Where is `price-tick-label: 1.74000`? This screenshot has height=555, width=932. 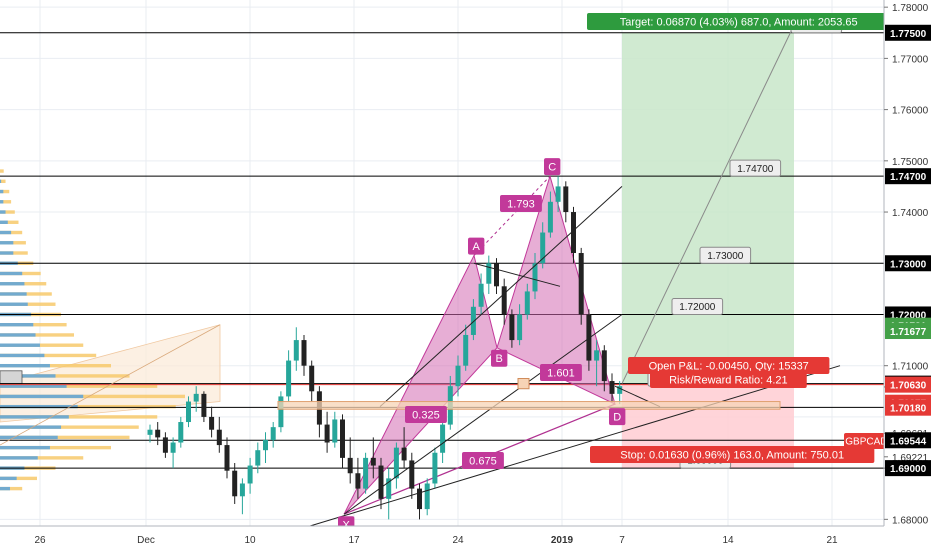
price-tick-label: 1.74000 is located at coordinates (910, 213).